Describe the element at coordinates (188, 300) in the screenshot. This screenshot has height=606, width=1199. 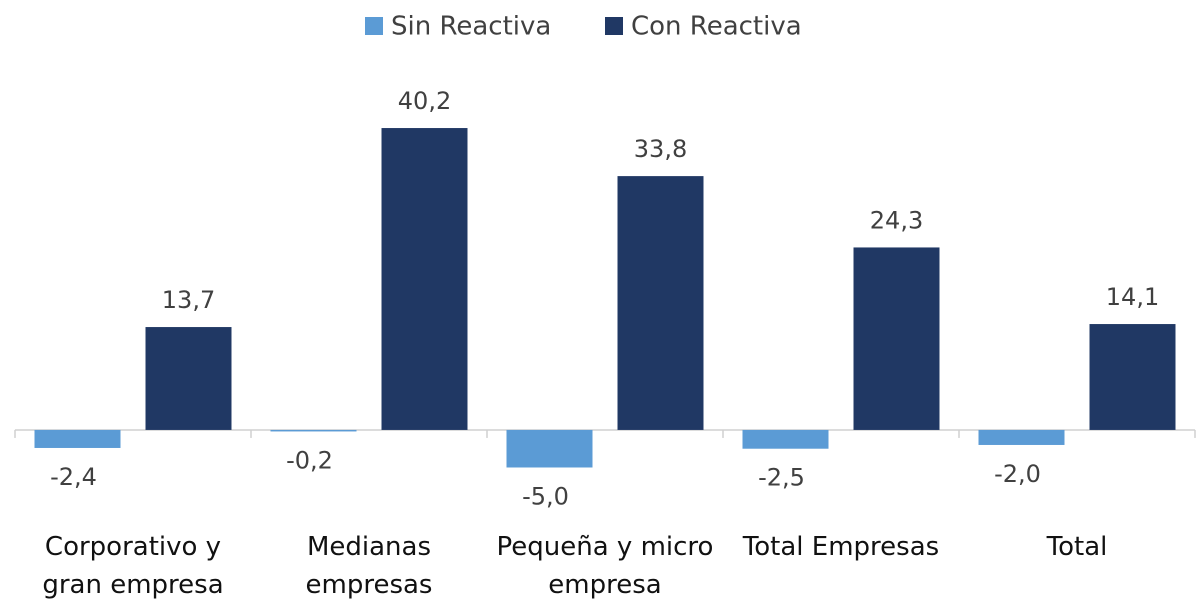
I see `data-label: 13,7` at that location.